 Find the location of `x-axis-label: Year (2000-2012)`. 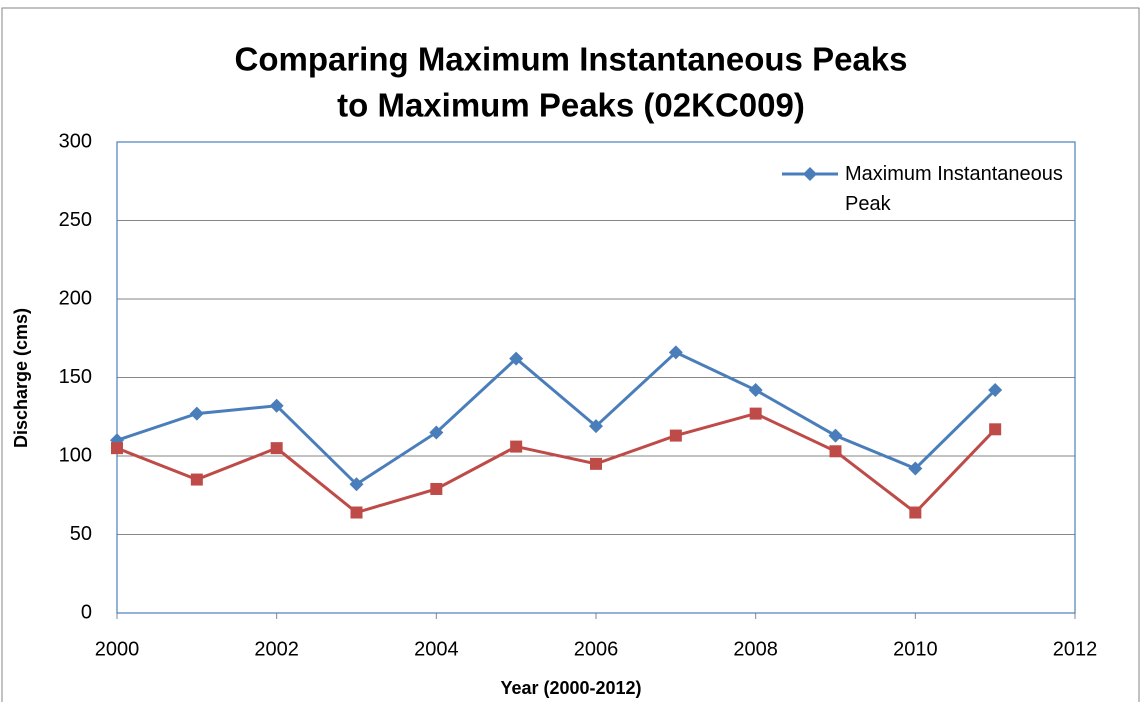

x-axis-label: Year (2000-2012) is located at coordinates (570, 688).